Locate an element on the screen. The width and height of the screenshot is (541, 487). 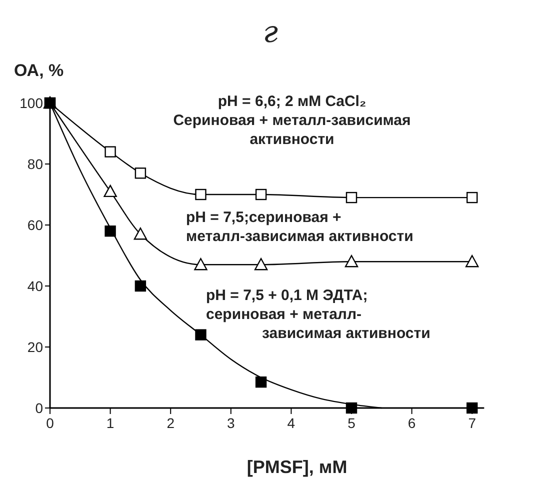
annotation: pH = 7,5 + 0,1 М ЭДТА; сериновая + металл- зависимая активности is located at coordinates (318, 314).